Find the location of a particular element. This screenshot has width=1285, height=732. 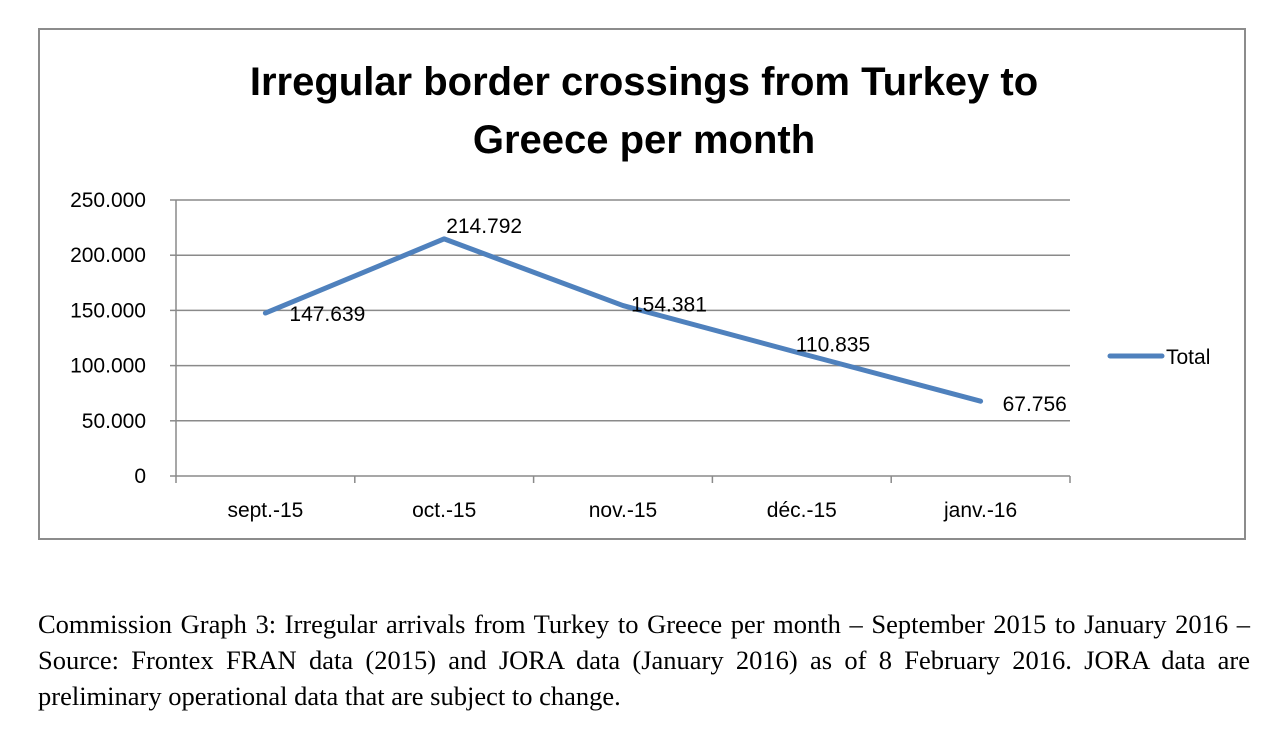

x-tick-label: déc.-15 is located at coordinates (802, 510).